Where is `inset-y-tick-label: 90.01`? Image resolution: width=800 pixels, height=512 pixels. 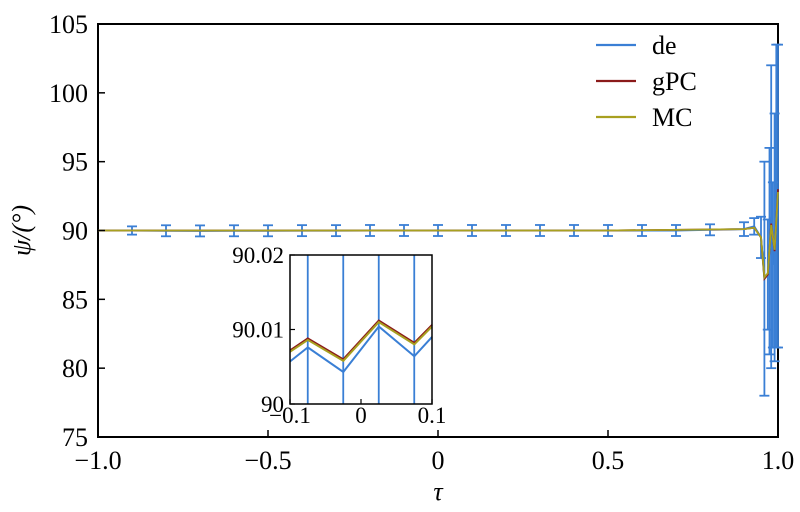 inset-y-tick-label: 90.01 is located at coordinates (258, 330).